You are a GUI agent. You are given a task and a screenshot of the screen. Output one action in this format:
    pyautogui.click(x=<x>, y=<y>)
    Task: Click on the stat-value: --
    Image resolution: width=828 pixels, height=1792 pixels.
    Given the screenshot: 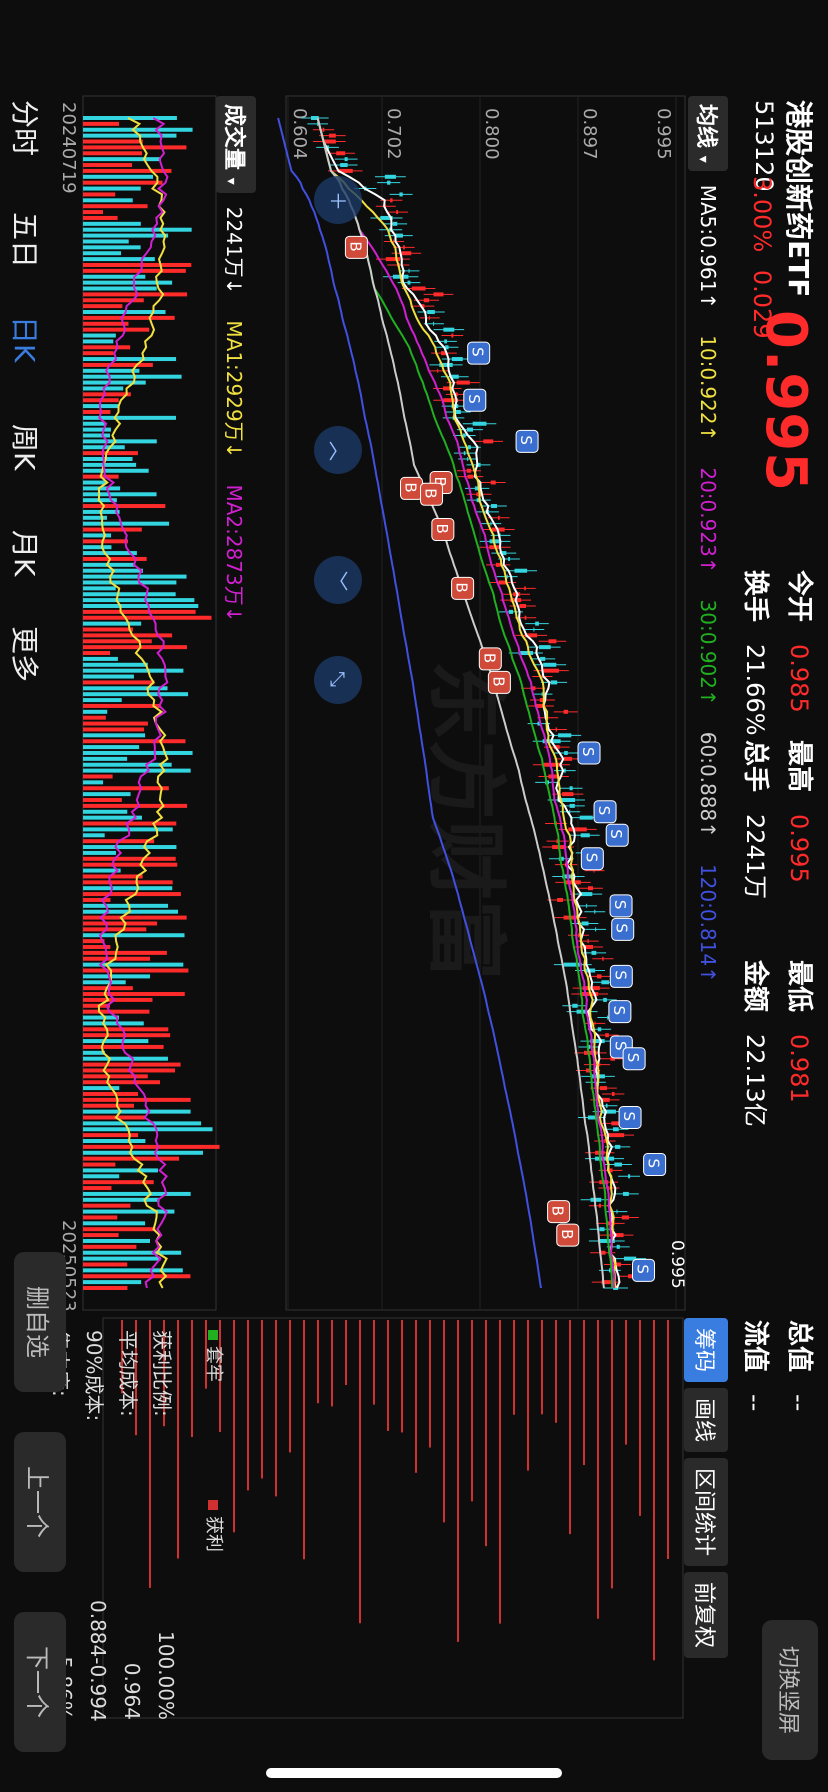 What is the action you would take?
    pyautogui.click(x=799, y=1403)
    